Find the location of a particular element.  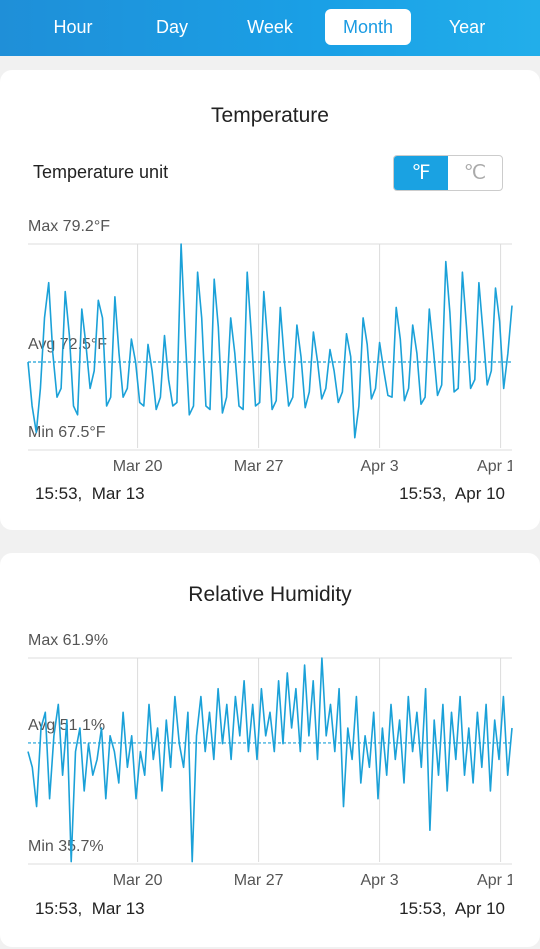

y-tick-label: Min 35.7% is located at coordinates (66, 846).